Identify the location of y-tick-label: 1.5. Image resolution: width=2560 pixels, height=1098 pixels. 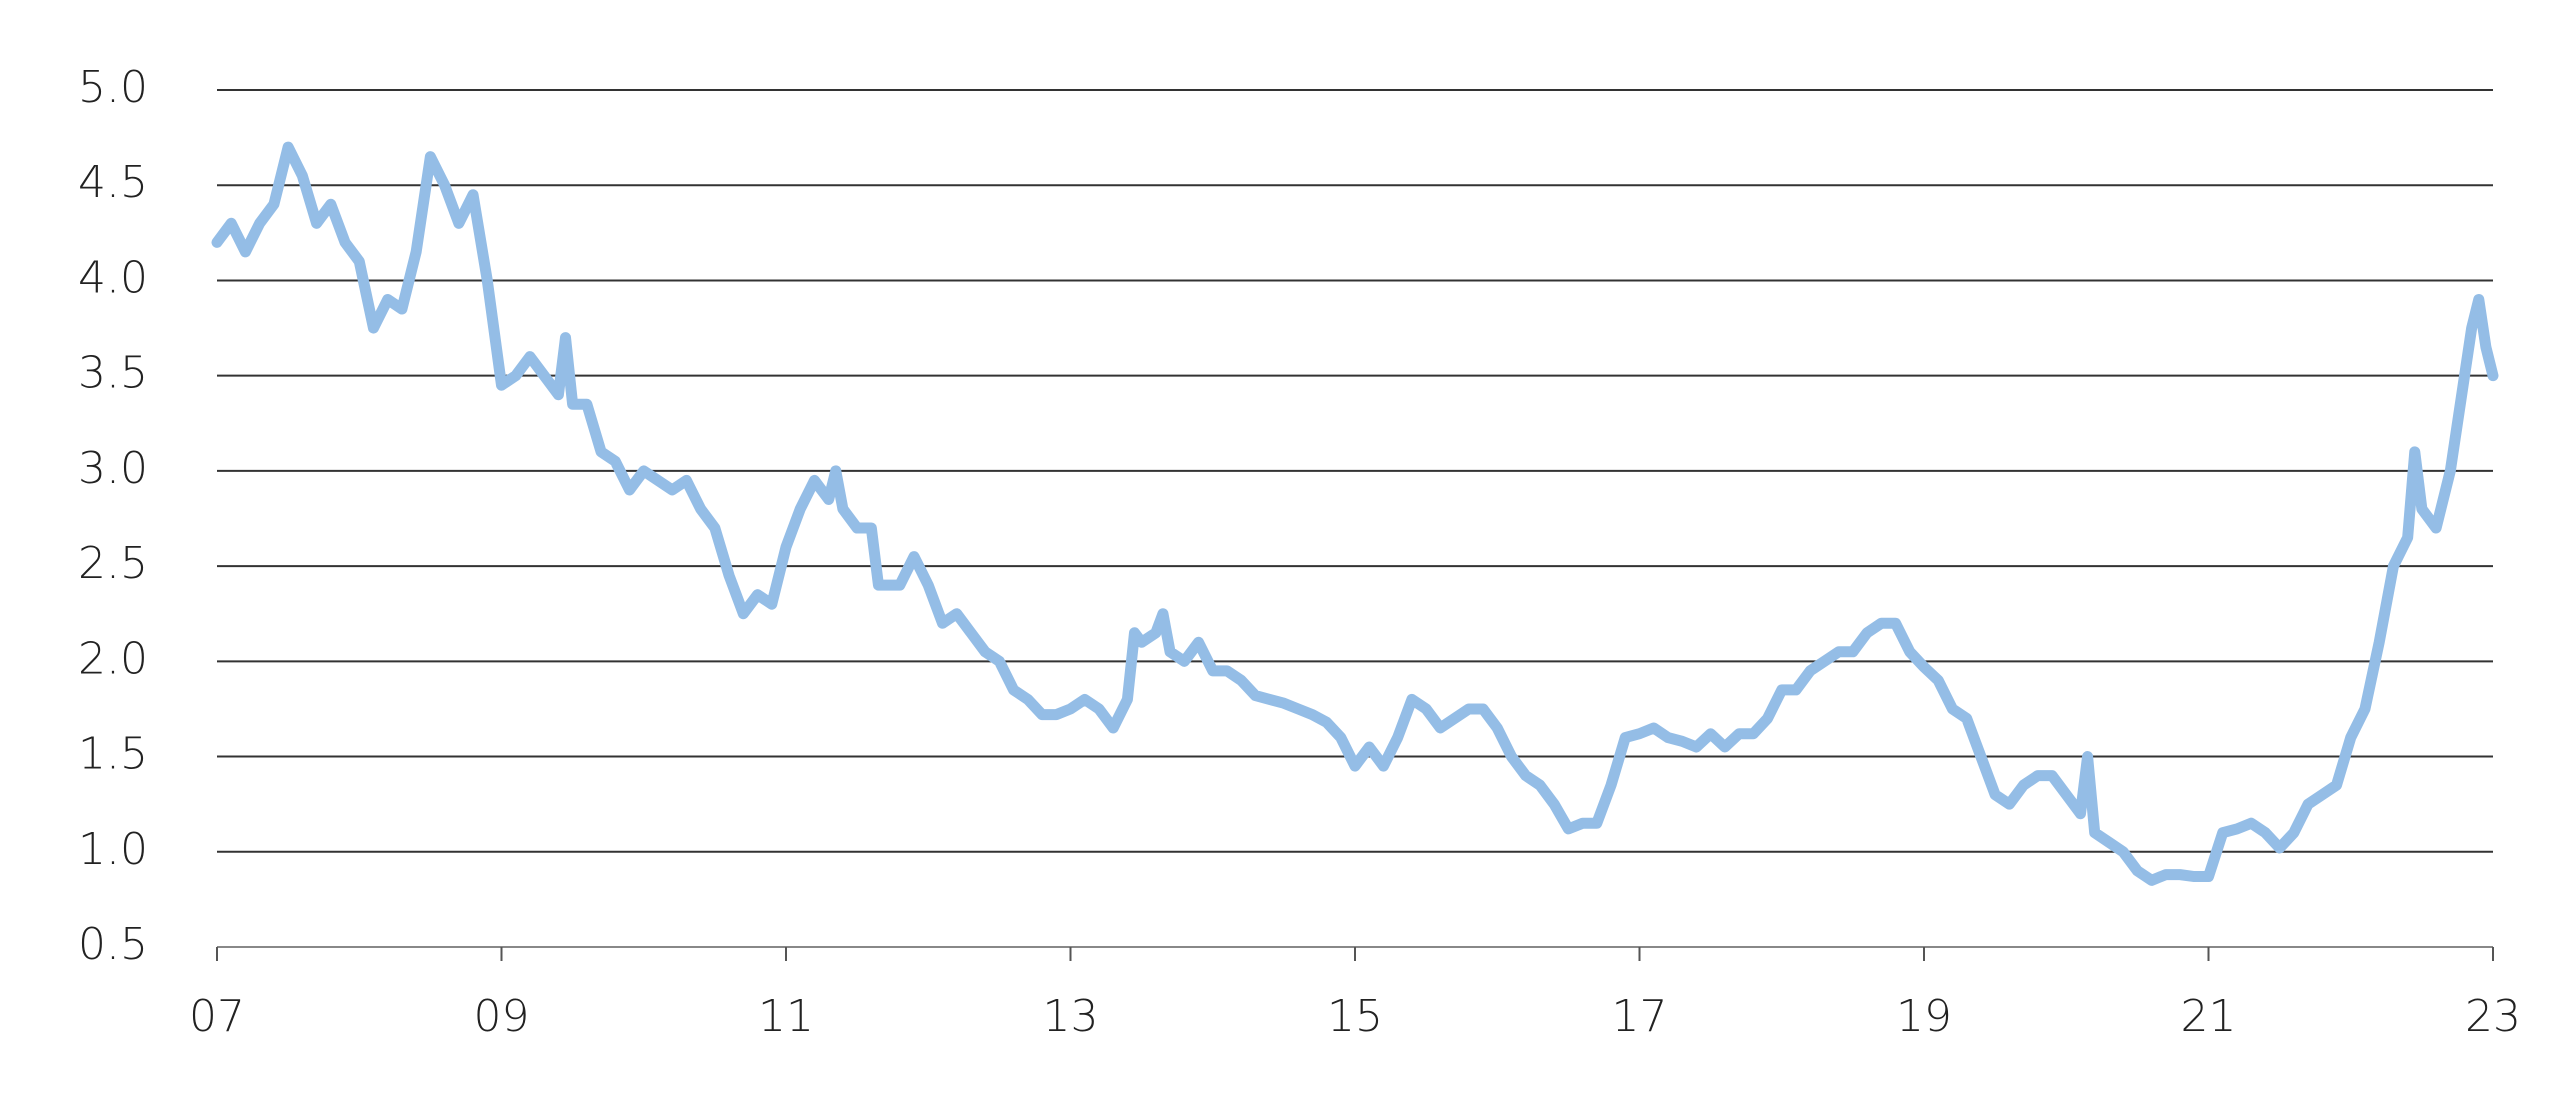
(113, 754).